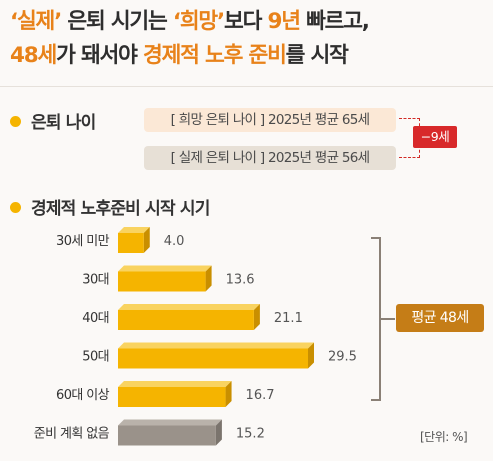 The height and width of the screenshot is (461, 493). What do you see at coordinates (36, 21) in the screenshot?
I see `line1-part-0: ‘실제’` at bounding box center [36, 21].